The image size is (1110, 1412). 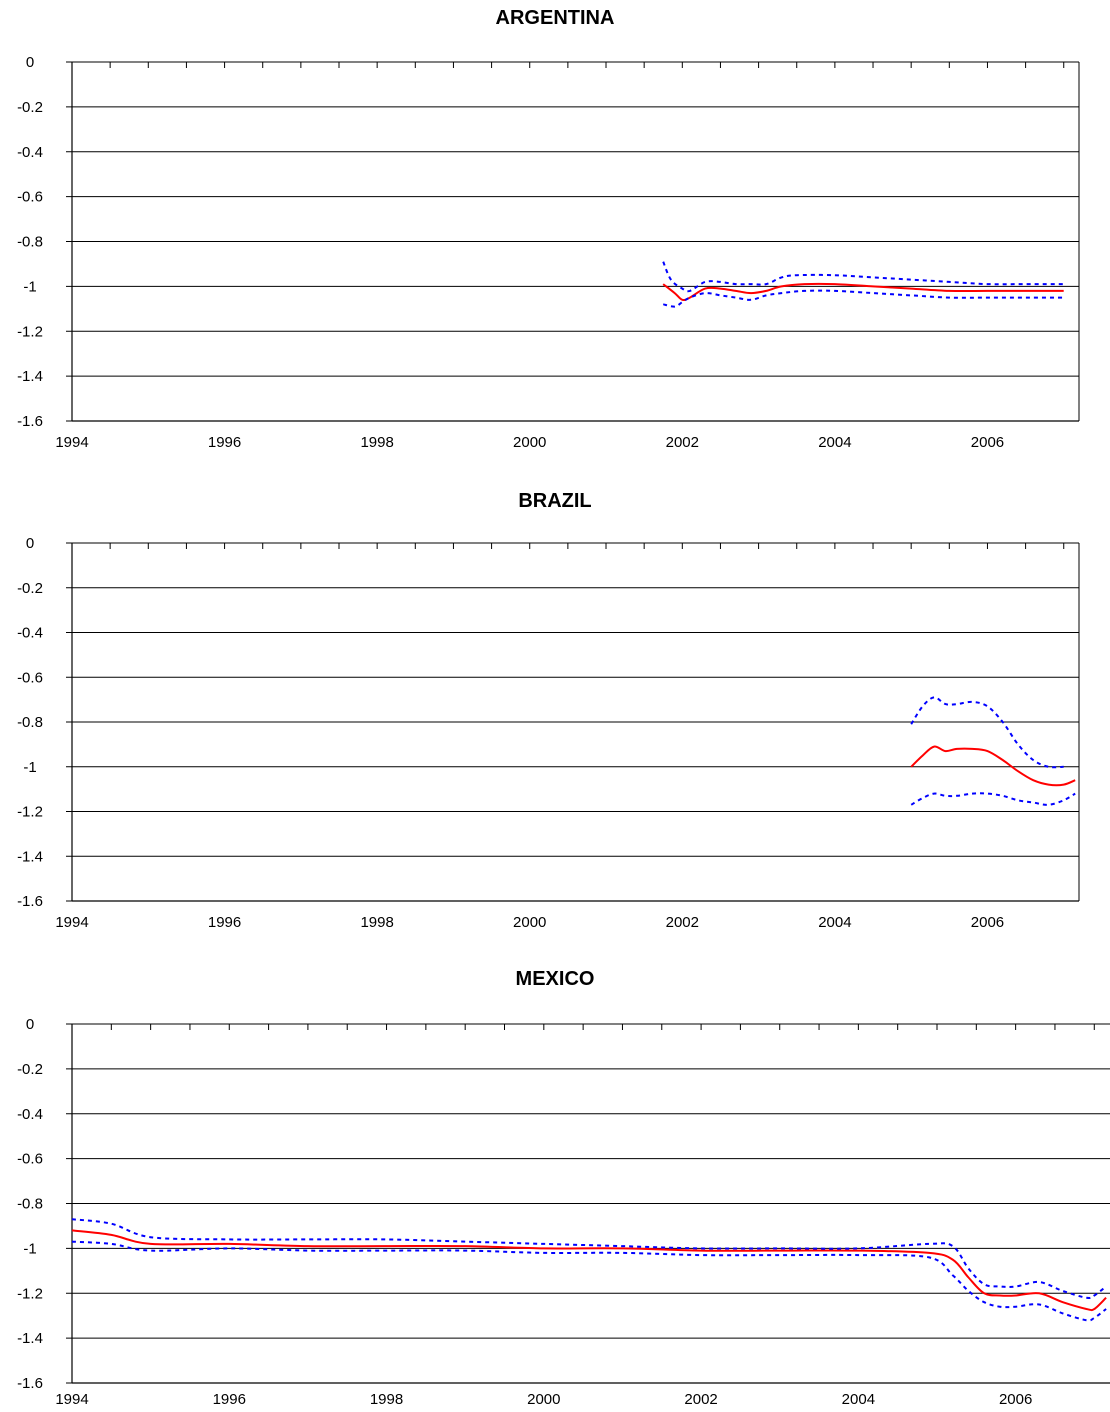 What do you see at coordinates (555, 979) in the screenshot?
I see `chart-title-mexico: MEXICO` at bounding box center [555, 979].